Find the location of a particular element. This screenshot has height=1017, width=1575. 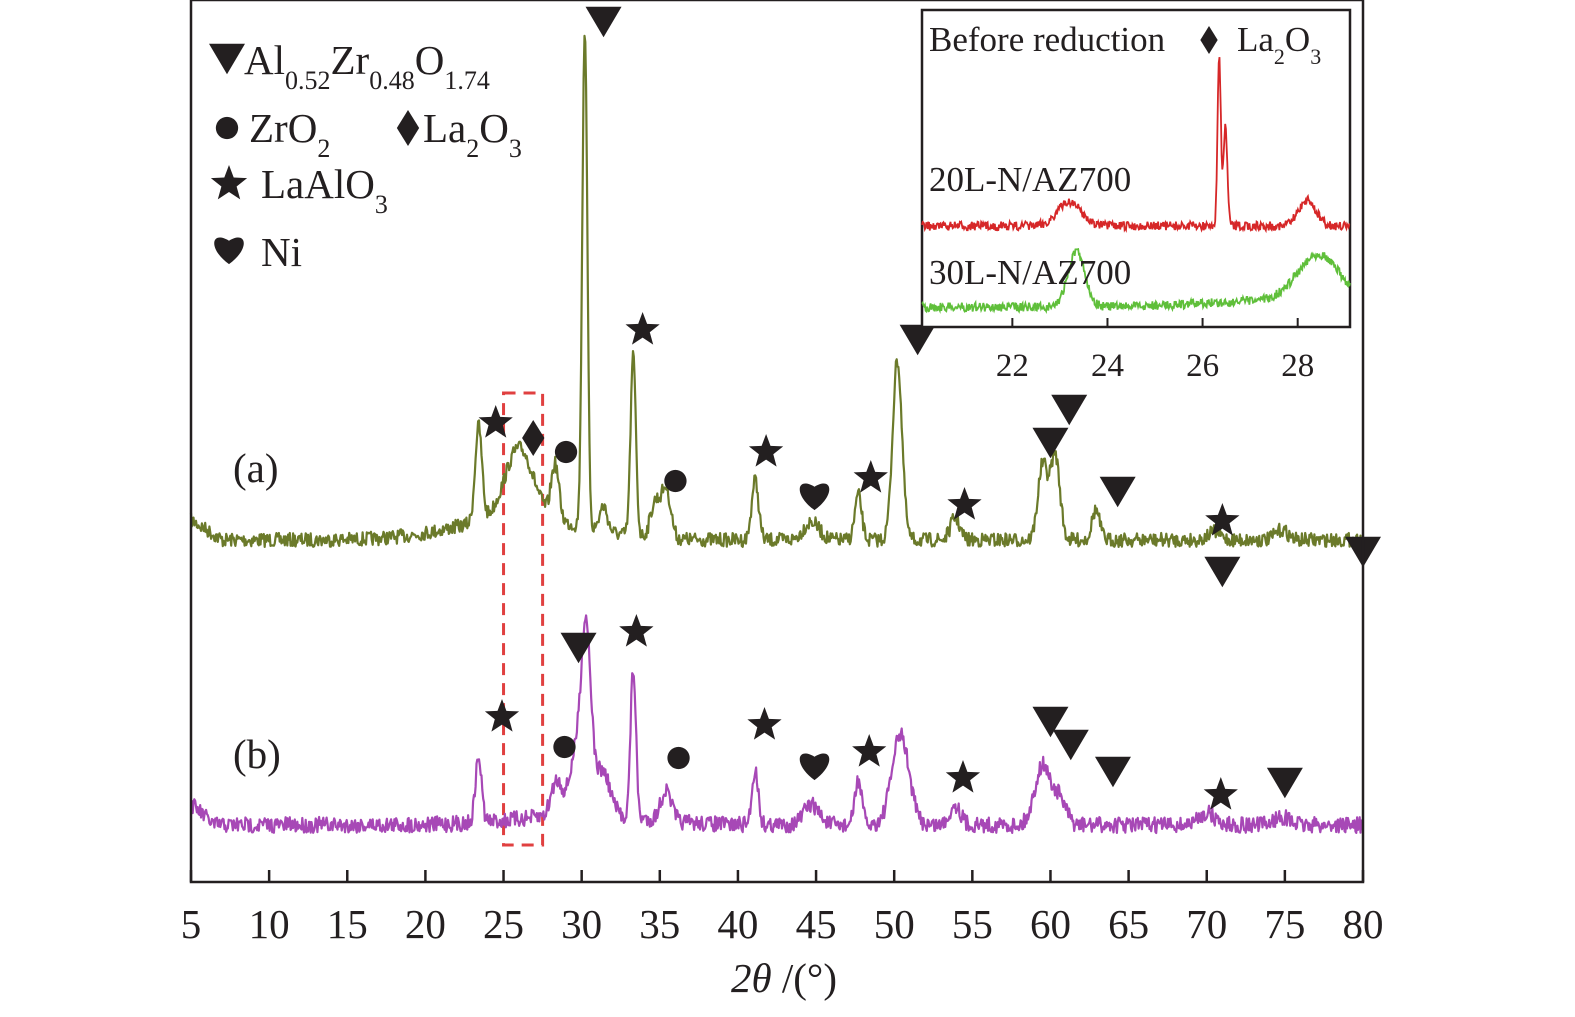

legend-entry-laalo3: LaAlO3 is located at coordinates (324, 190).